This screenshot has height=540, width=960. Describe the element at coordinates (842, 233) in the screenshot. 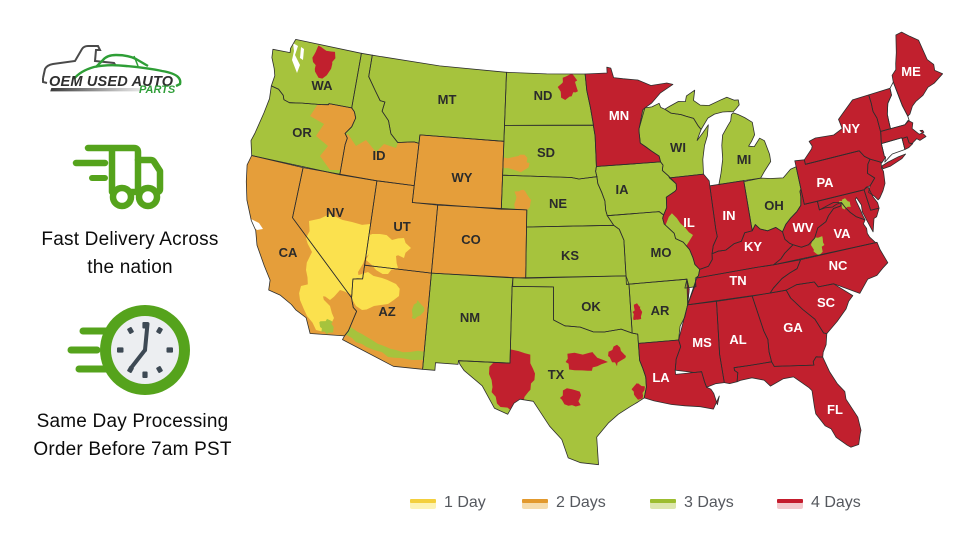

I see `svg-text: VA` at that location.